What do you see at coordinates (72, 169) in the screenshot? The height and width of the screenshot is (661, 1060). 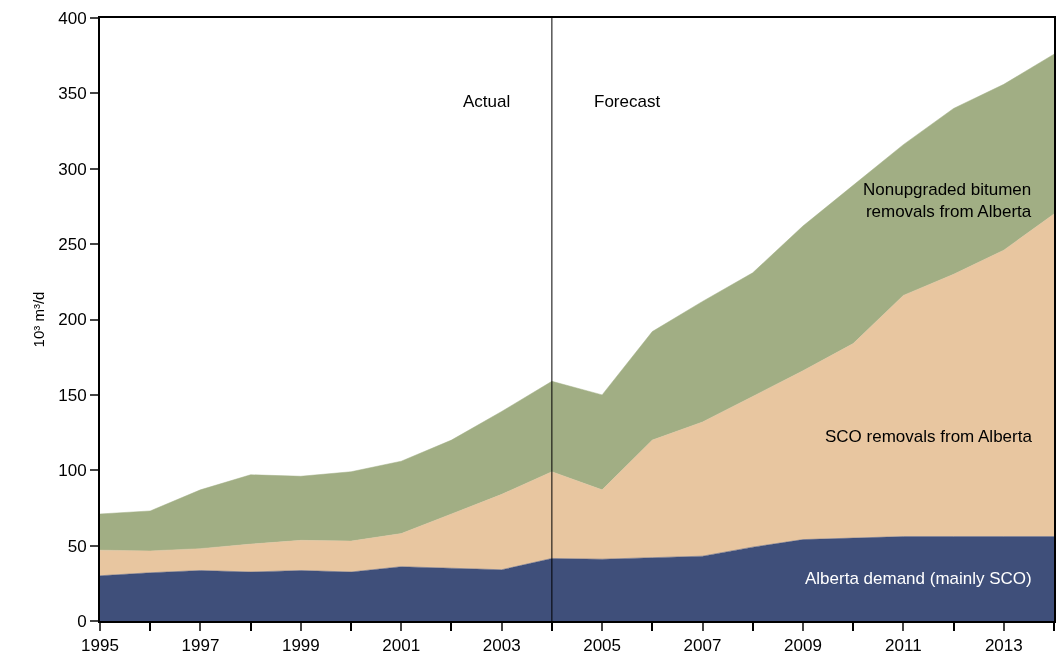 I see `y-tick-label: 300` at bounding box center [72, 169].